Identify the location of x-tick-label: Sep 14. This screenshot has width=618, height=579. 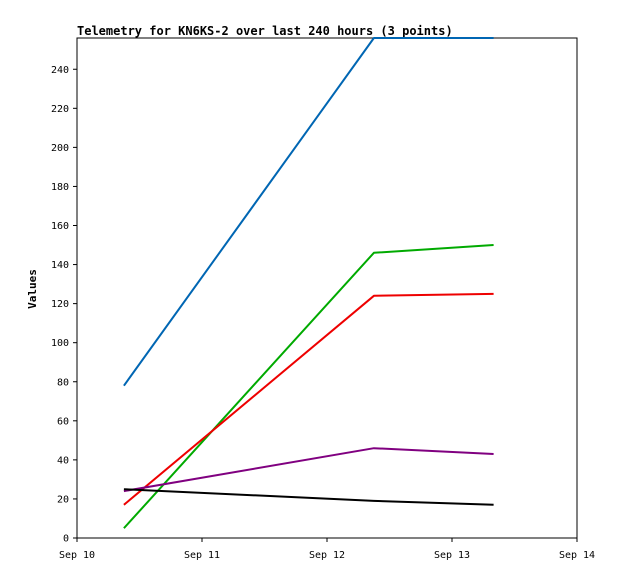
(577, 555).